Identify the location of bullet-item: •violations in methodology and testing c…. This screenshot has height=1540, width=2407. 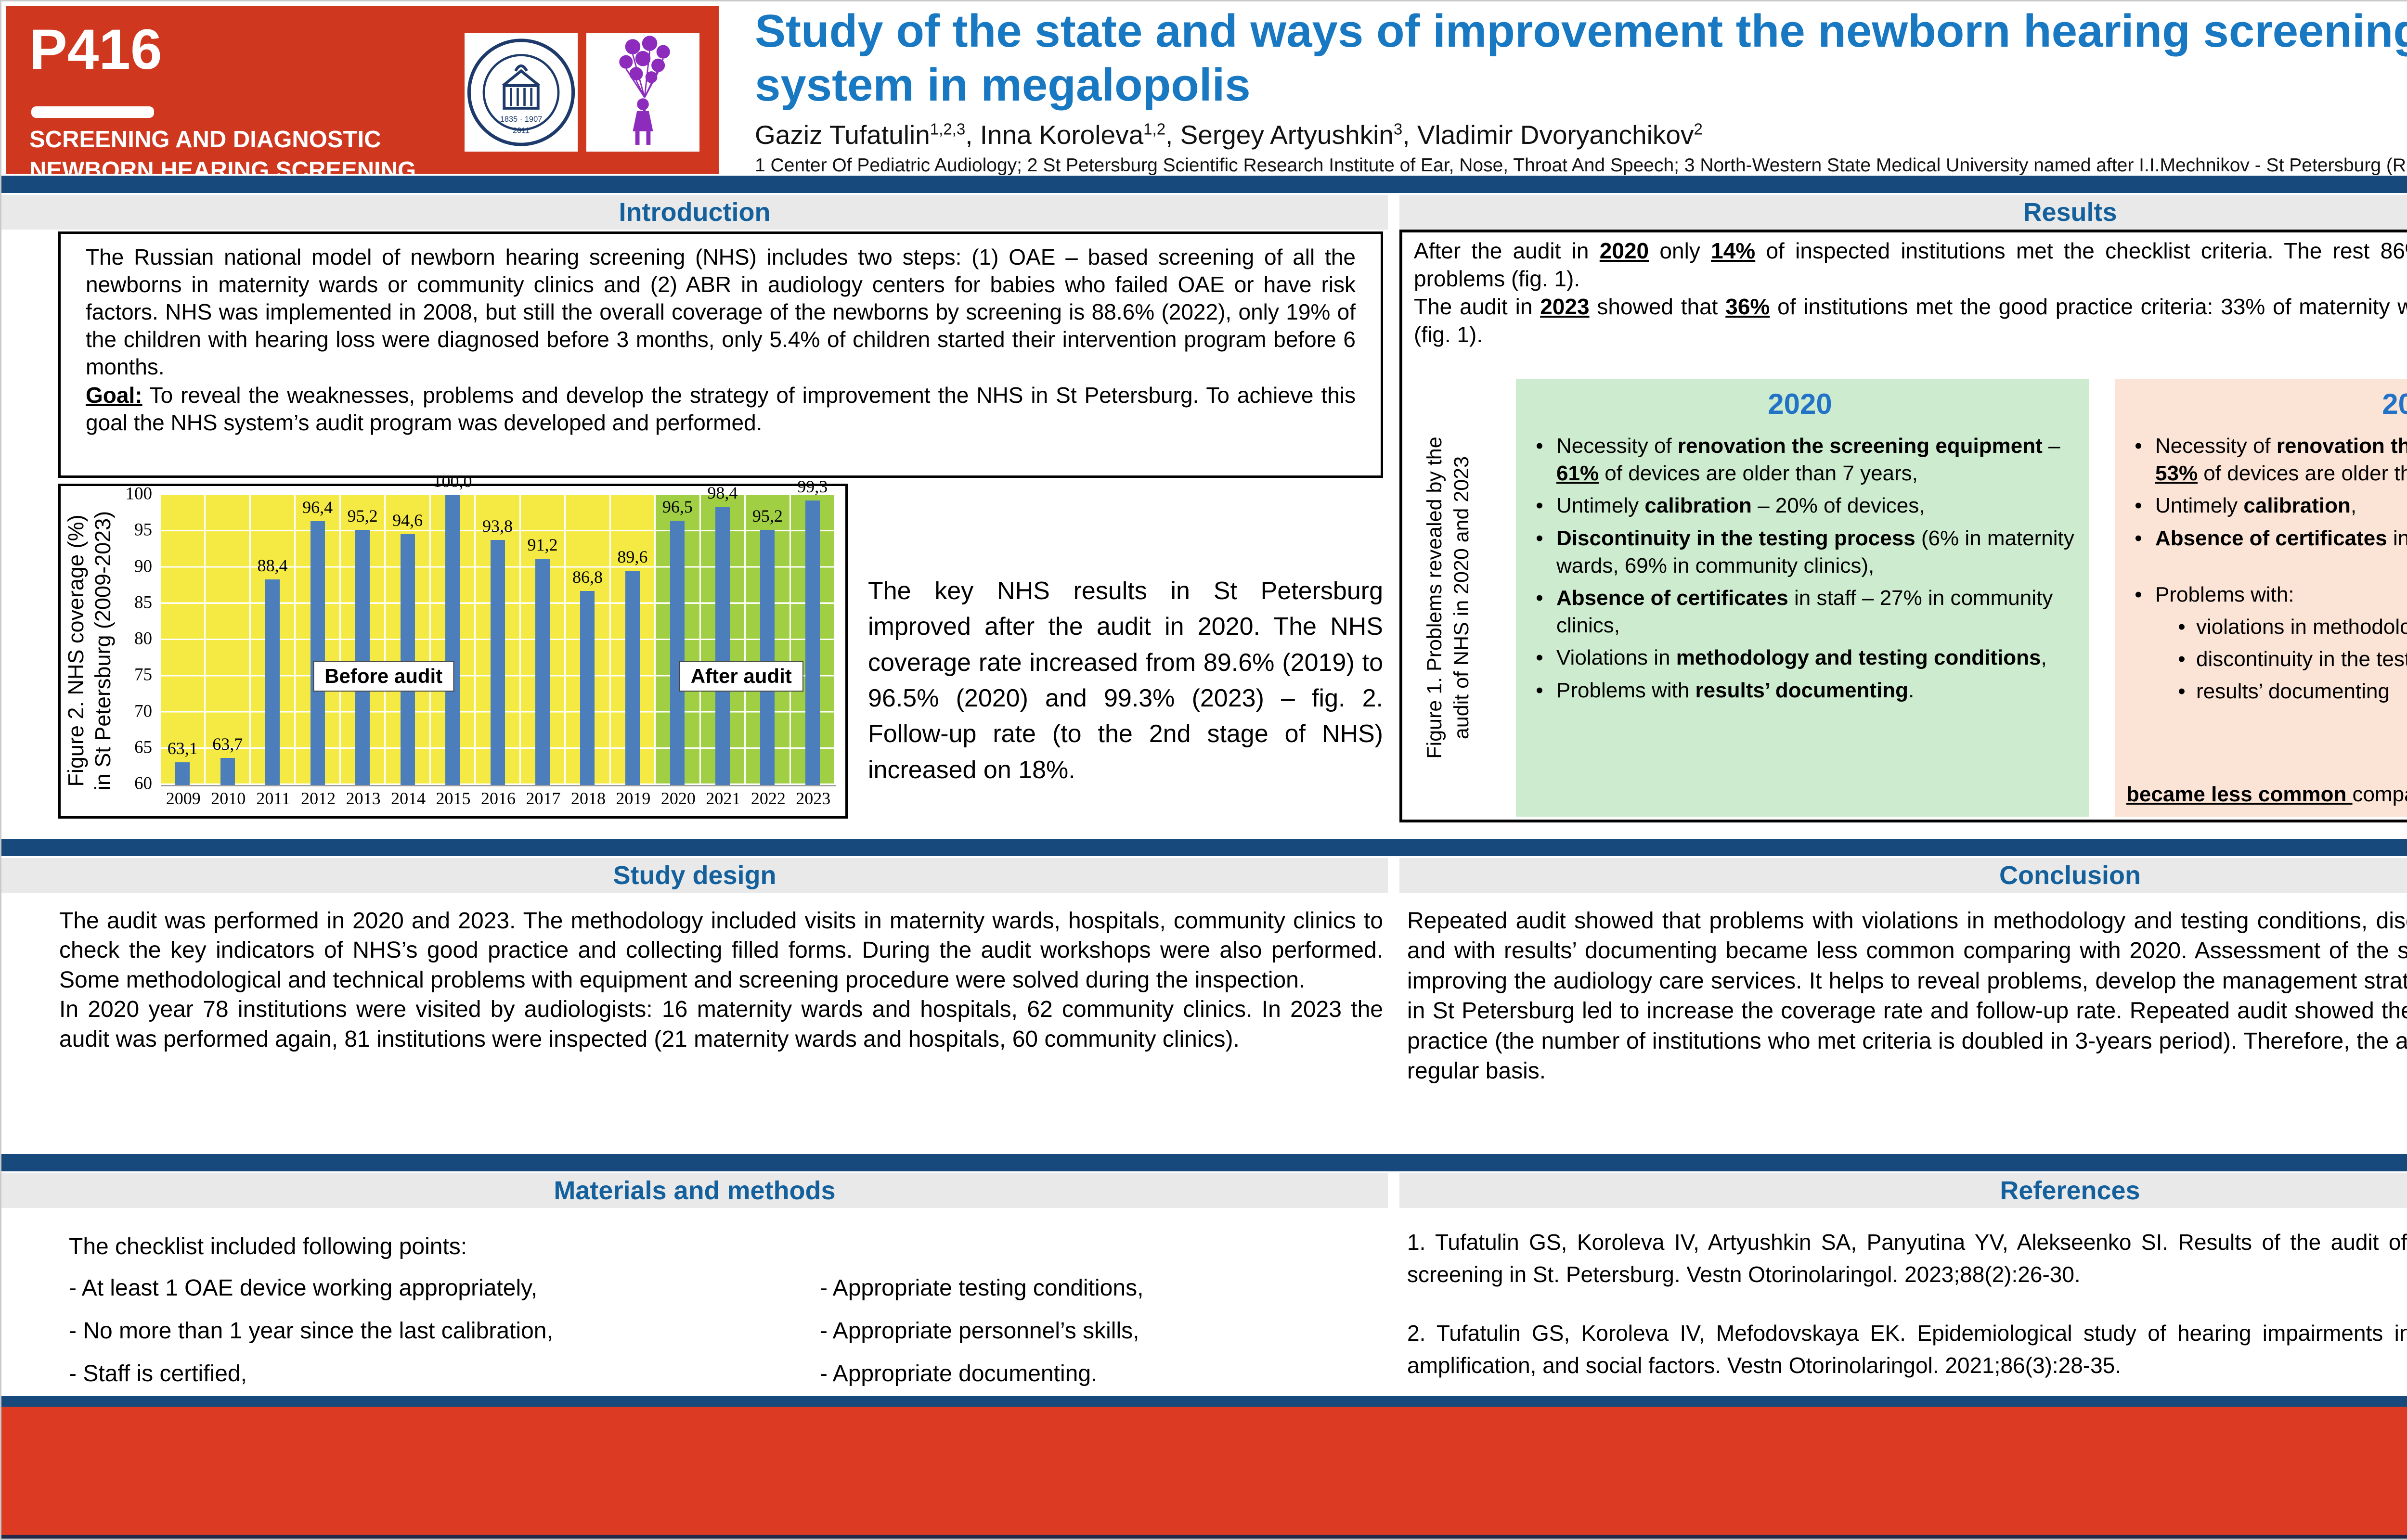
(2292, 627).